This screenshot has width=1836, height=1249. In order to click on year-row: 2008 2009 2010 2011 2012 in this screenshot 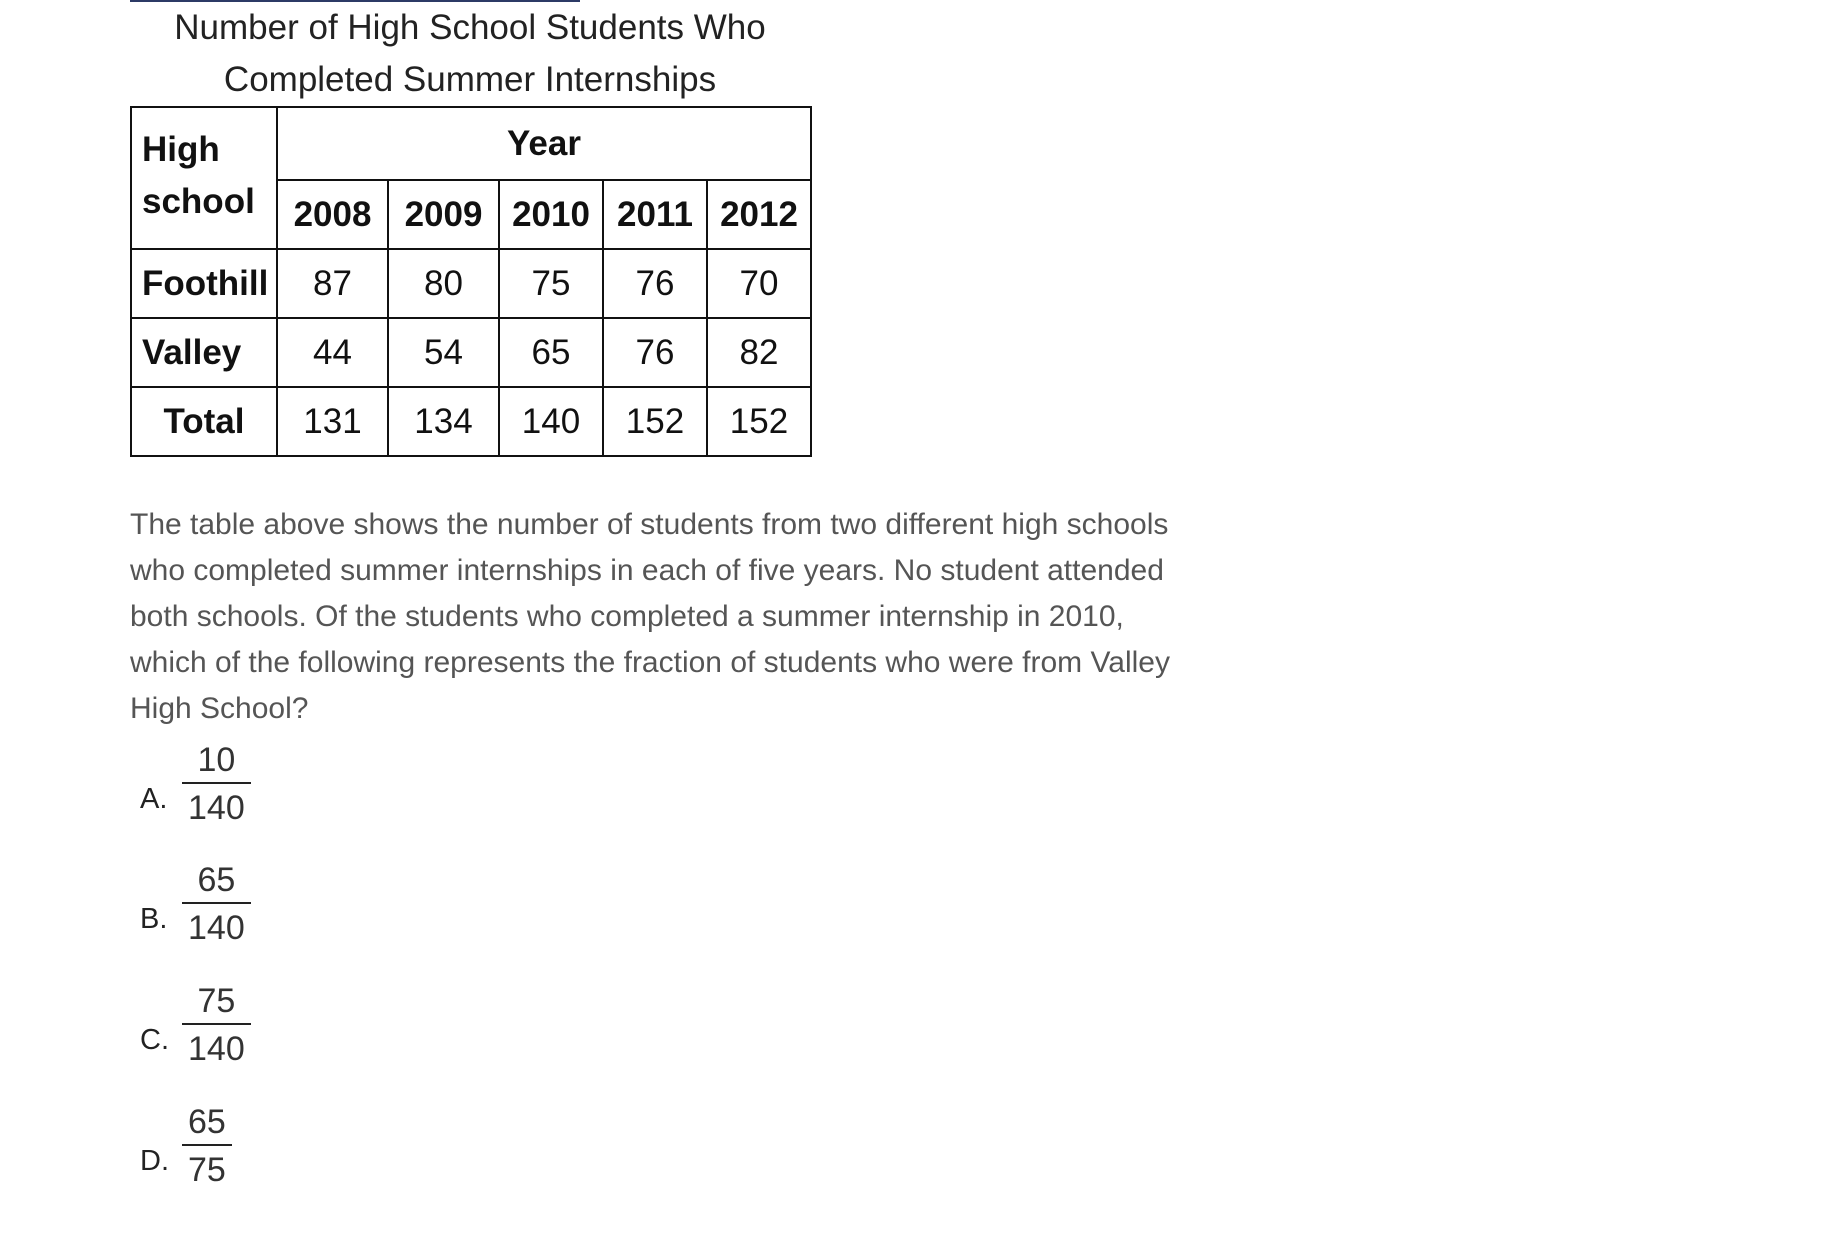, I will do `click(471, 214)`.